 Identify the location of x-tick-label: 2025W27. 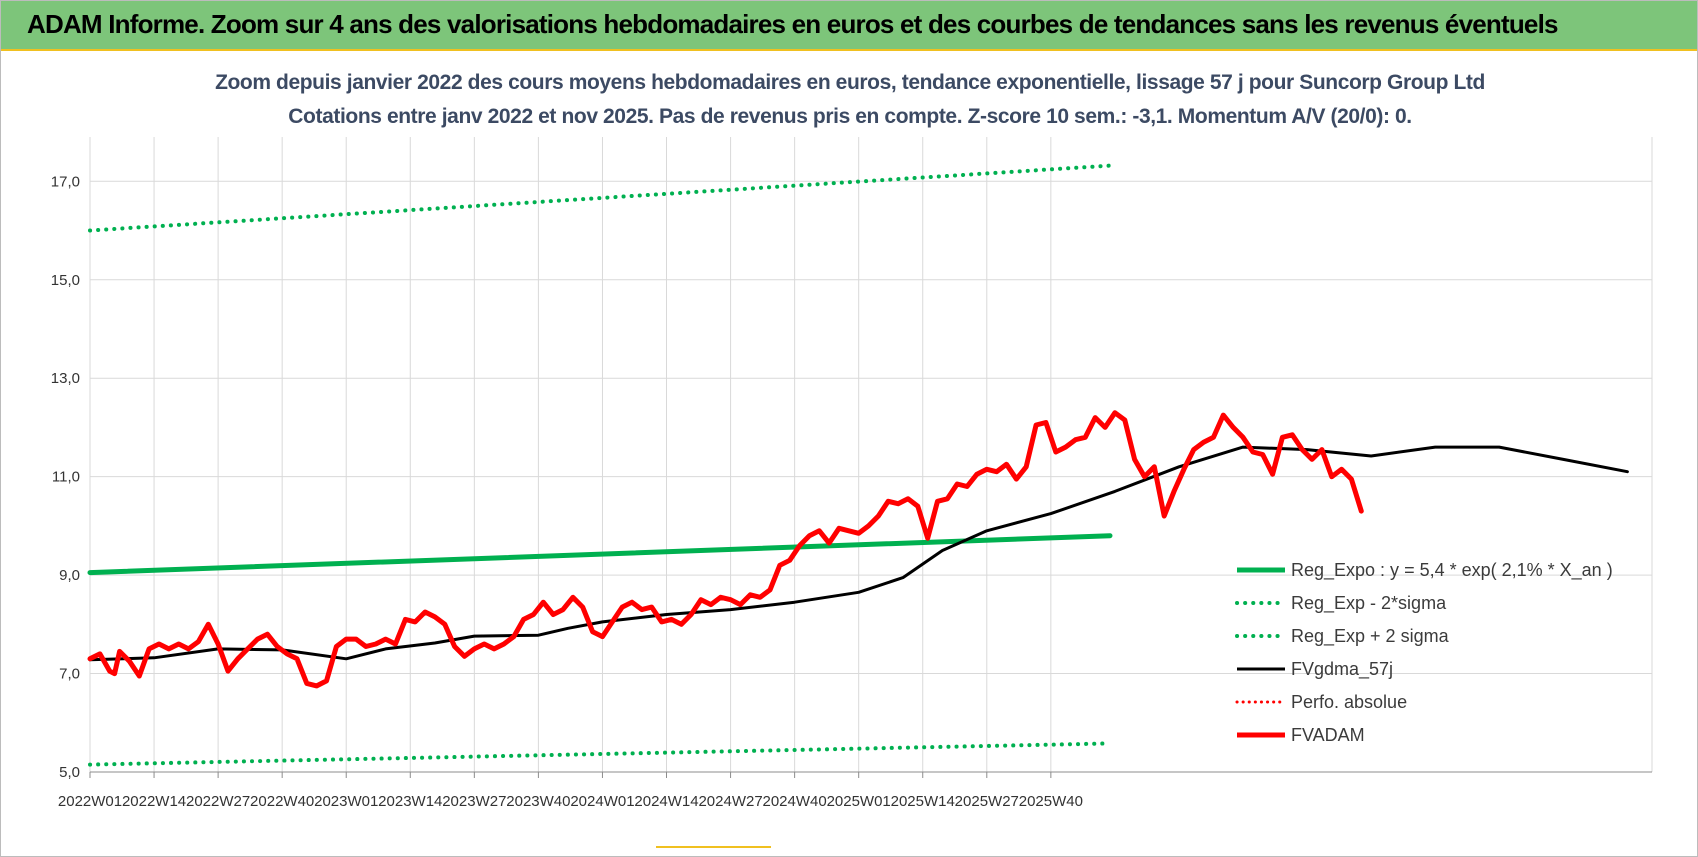
(987, 801).